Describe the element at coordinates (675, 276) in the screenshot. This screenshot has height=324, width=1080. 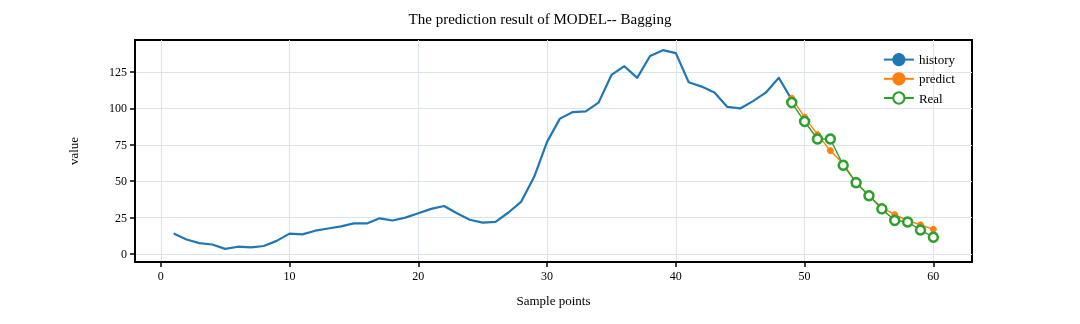
I see `x-tick-label: 40` at that location.